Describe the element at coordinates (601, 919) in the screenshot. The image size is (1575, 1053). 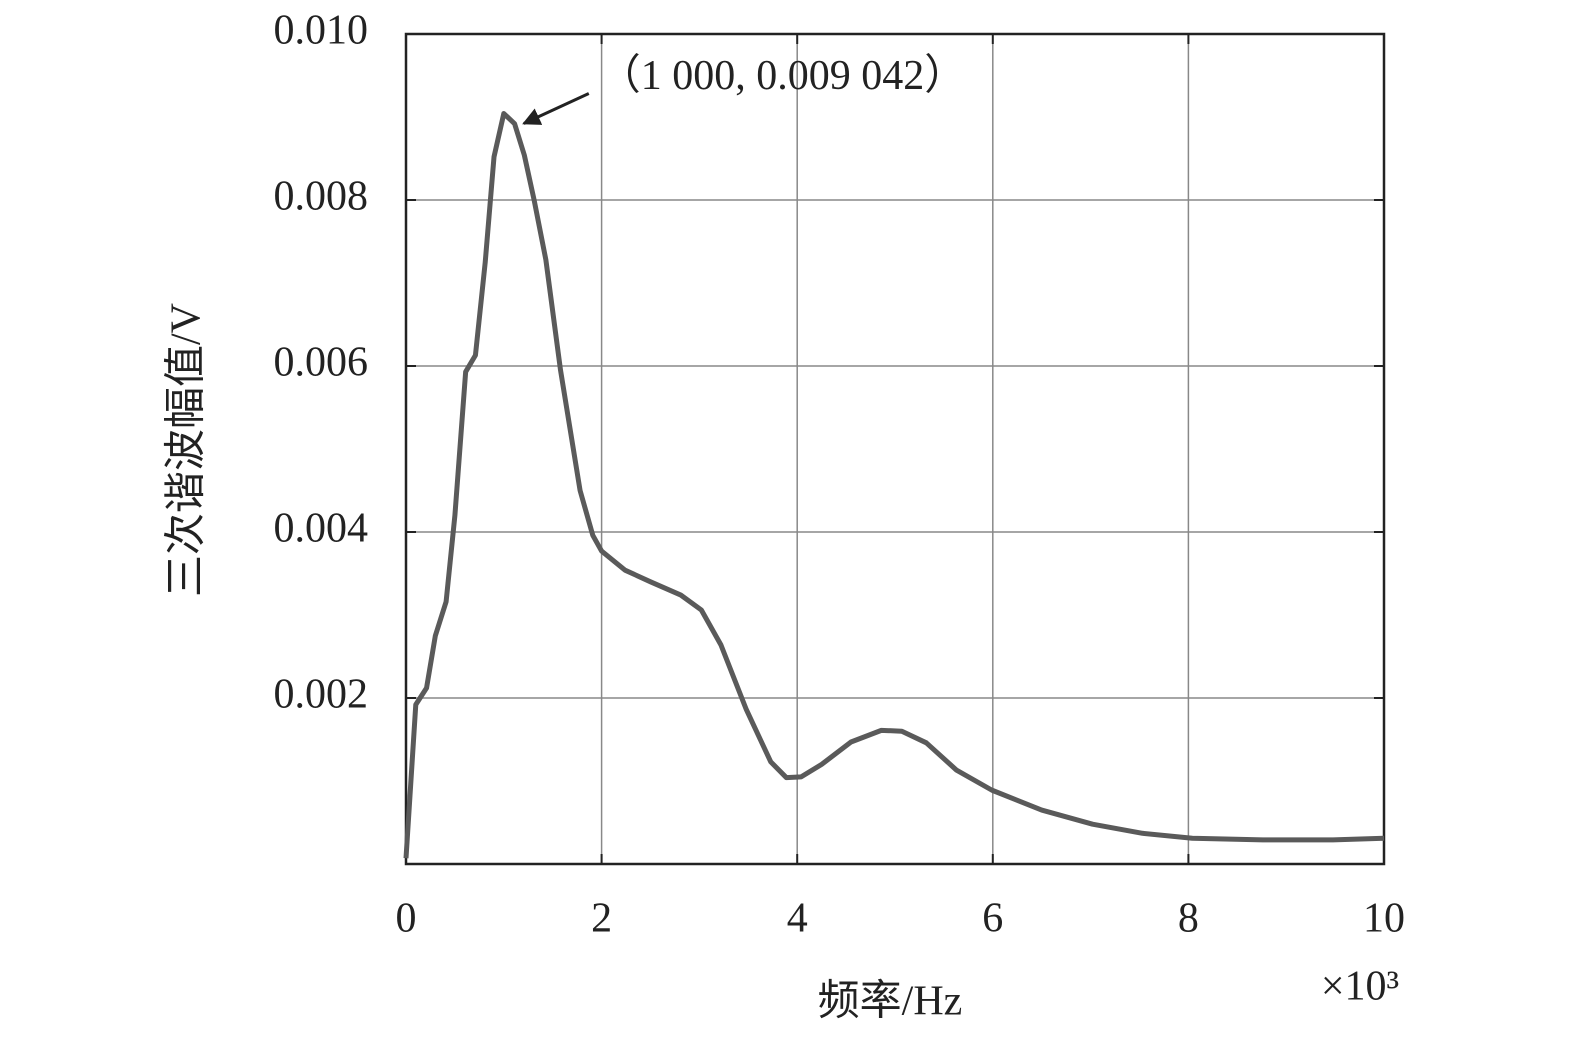
I see `x-tick-label: 2` at that location.